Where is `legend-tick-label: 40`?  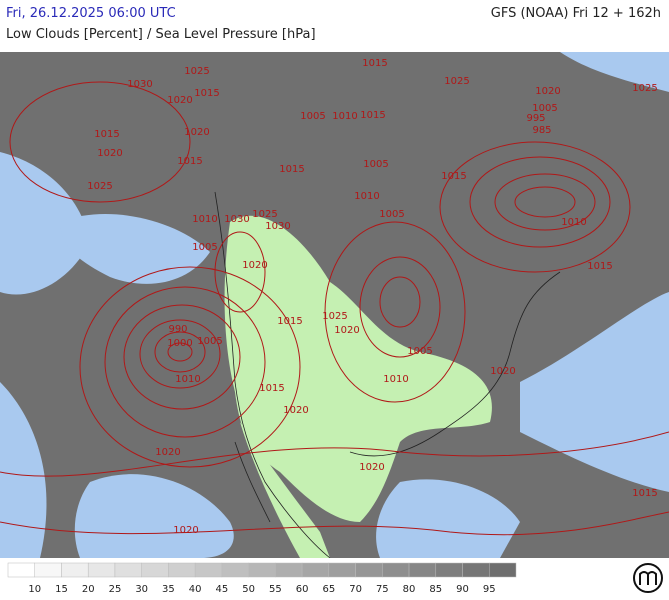 legend-tick-label: 40 is located at coordinates (195, 589).